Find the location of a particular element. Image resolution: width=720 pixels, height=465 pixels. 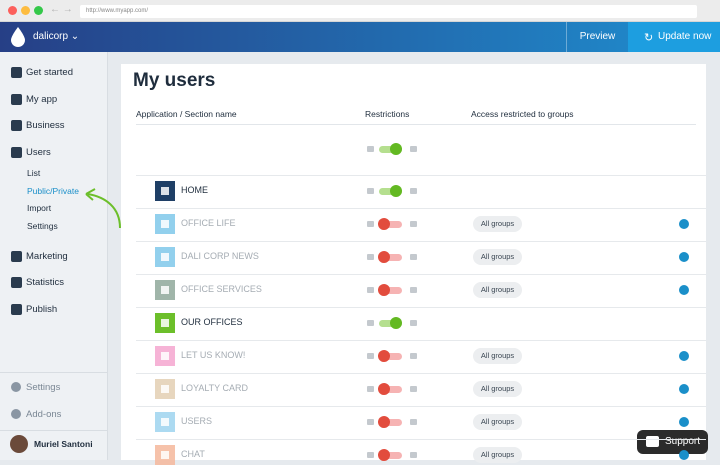

nav-item: Marketing is located at coordinates (47, 256).